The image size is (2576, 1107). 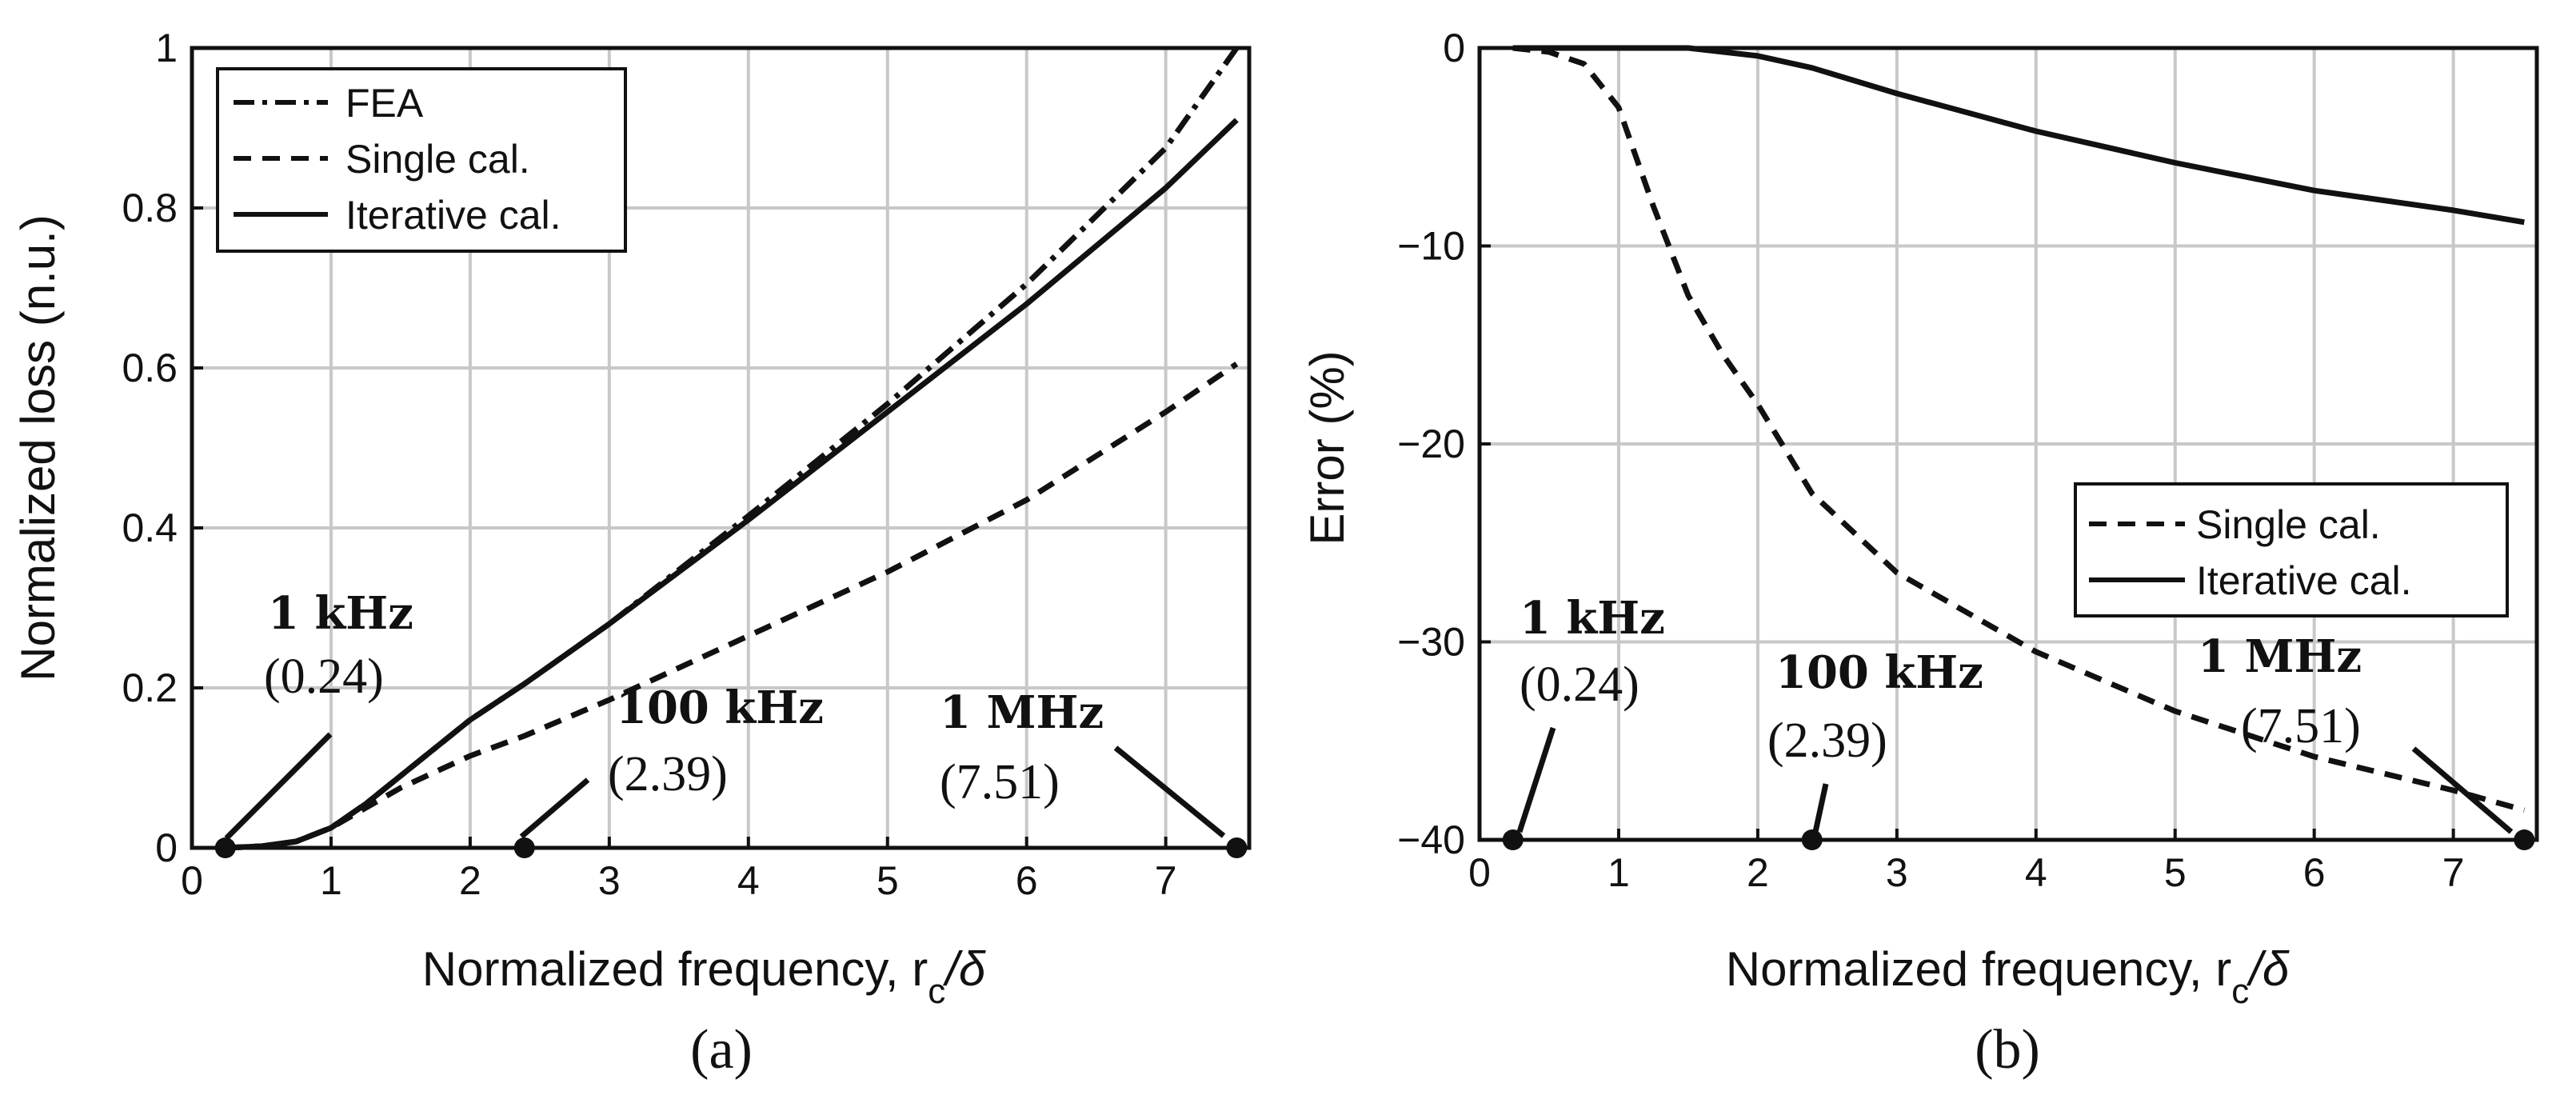 I want to click on x-axis-label-a: Normalized frequency, rc/δ, so click(x=704, y=977).